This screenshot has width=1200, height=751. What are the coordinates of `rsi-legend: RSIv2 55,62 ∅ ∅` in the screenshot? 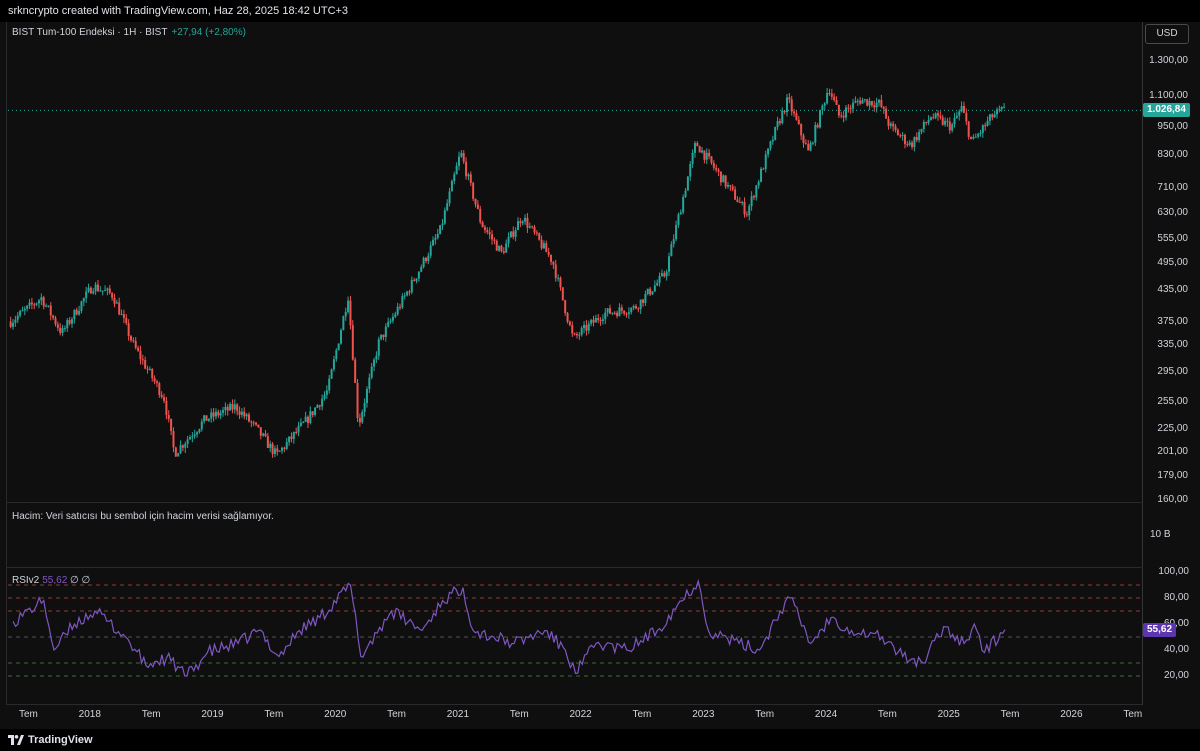 It's located at (51, 580).